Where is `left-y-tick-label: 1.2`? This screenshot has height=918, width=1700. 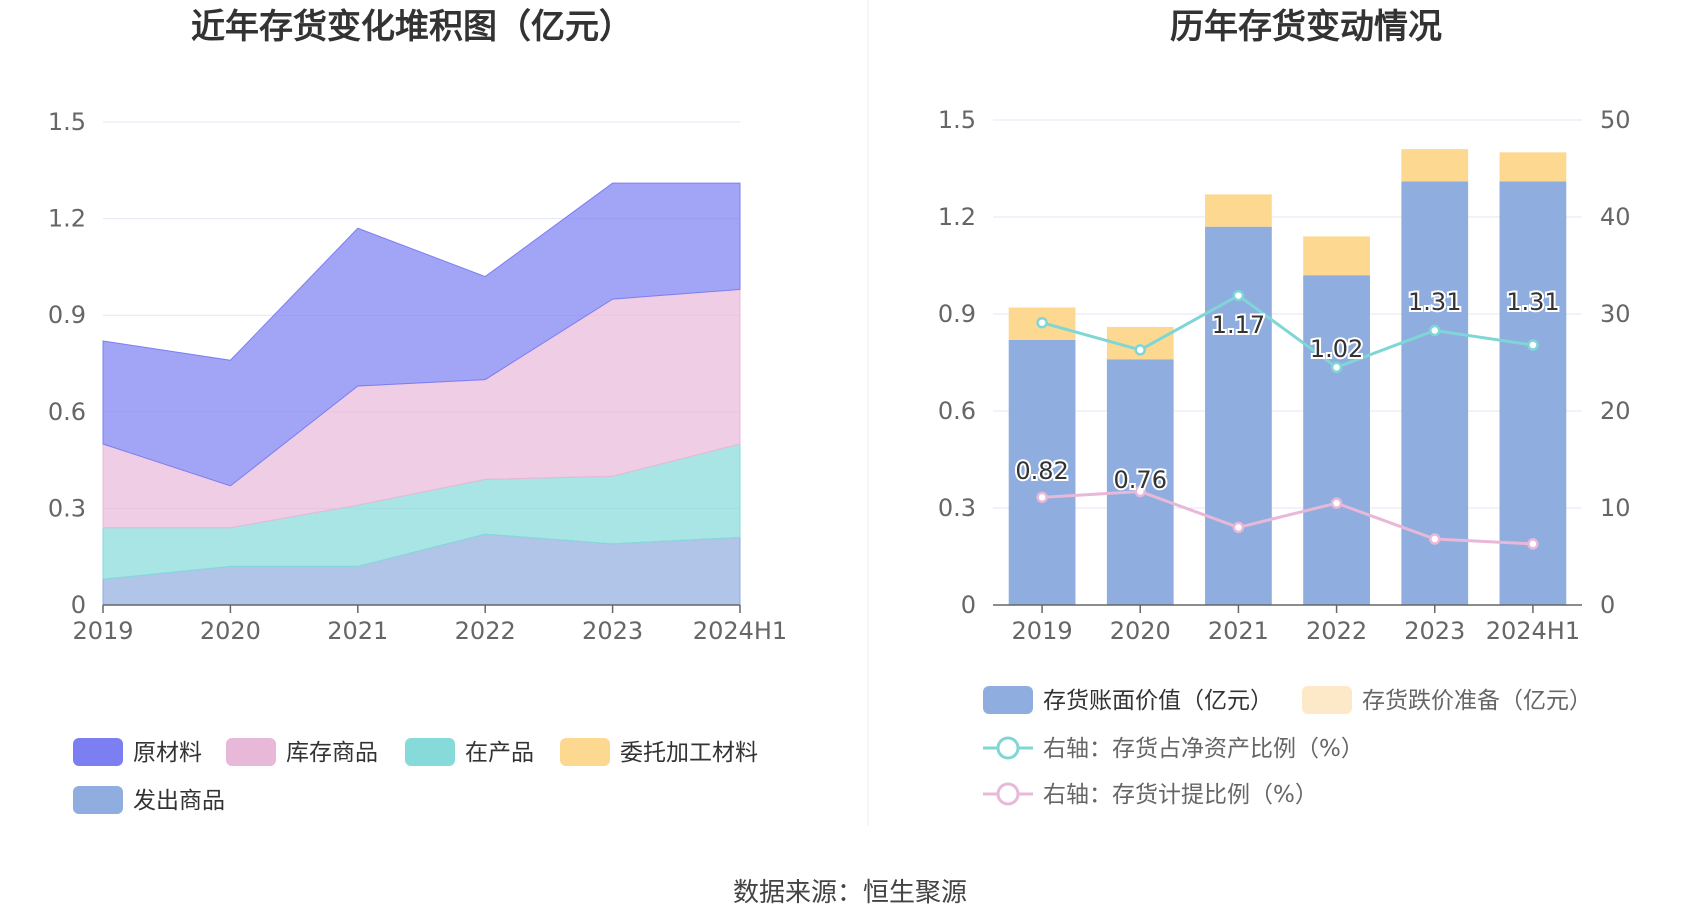
left-y-tick-label: 1.2 is located at coordinates (67, 219).